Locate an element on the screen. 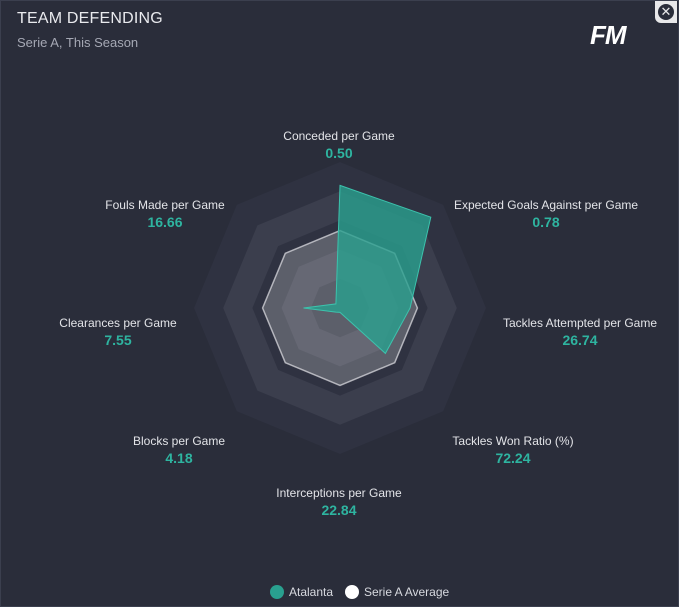  page-subtitle: Serie A, This Season is located at coordinates (78, 42).